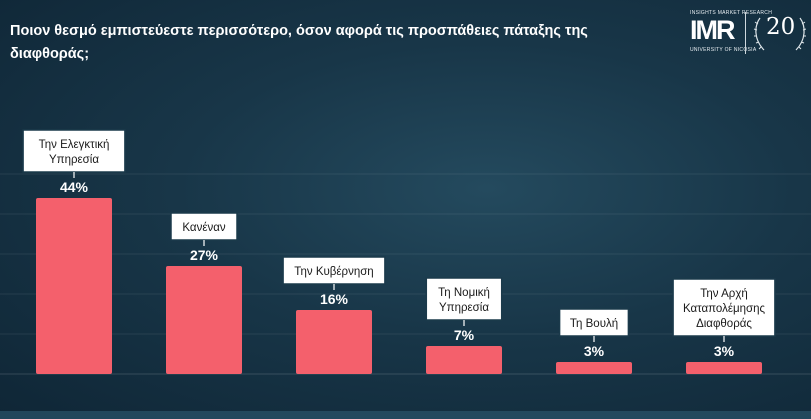 This screenshot has height=419, width=811. I want to click on tick-label: Την Αρχή, so click(724, 294).